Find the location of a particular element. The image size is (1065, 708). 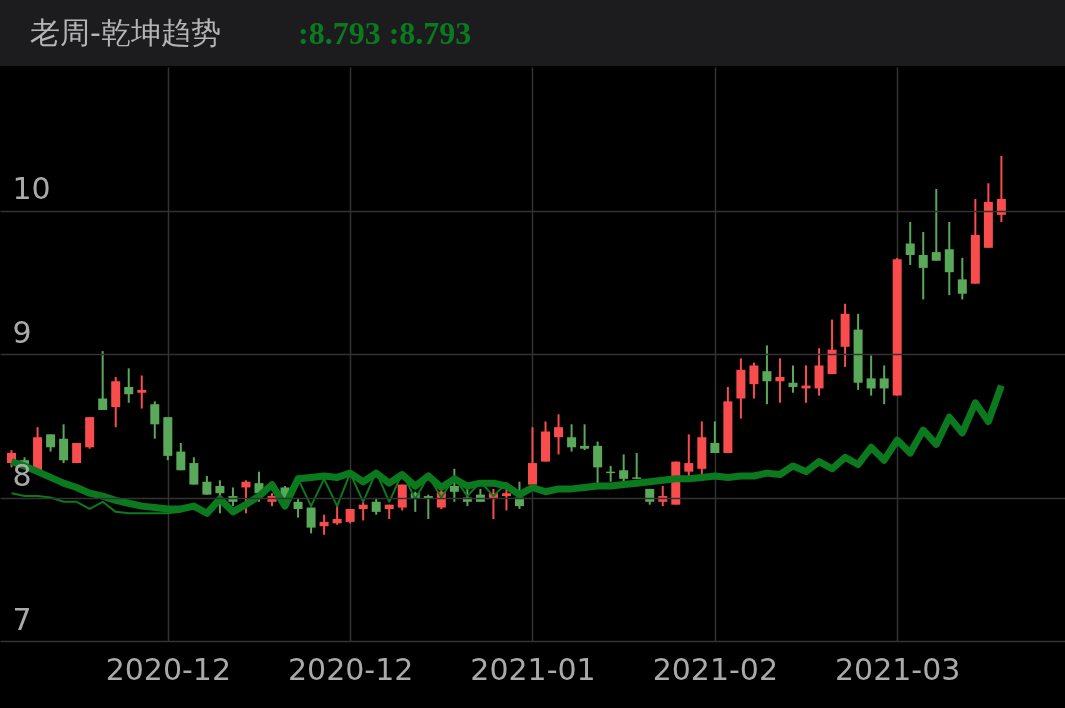

y-tick-label: 10 is located at coordinates (31, 188).